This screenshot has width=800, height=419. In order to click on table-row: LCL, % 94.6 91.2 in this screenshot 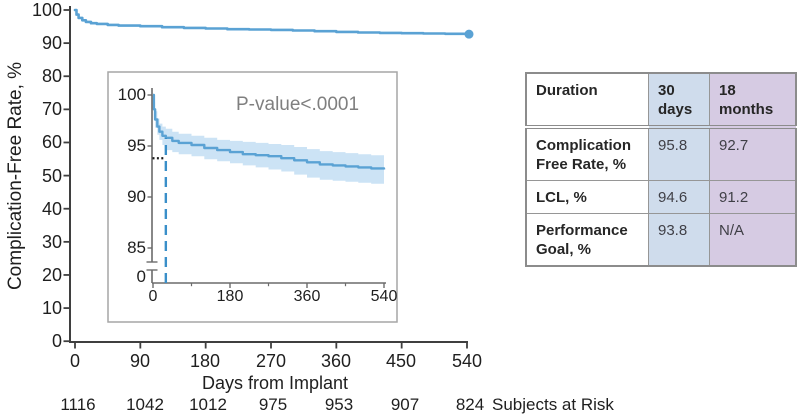, I will do `click(661, 197)`.